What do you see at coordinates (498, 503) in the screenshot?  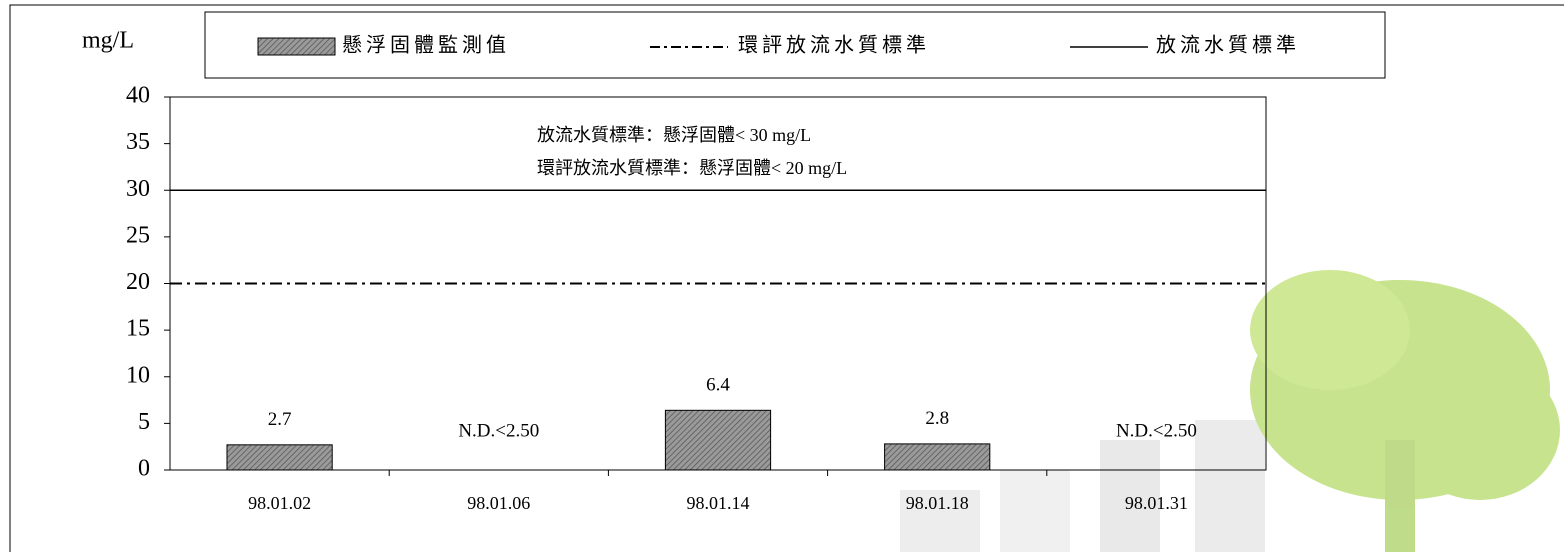 I see `x-tick-label: 98.01.06` at bounding box center [498, 503].